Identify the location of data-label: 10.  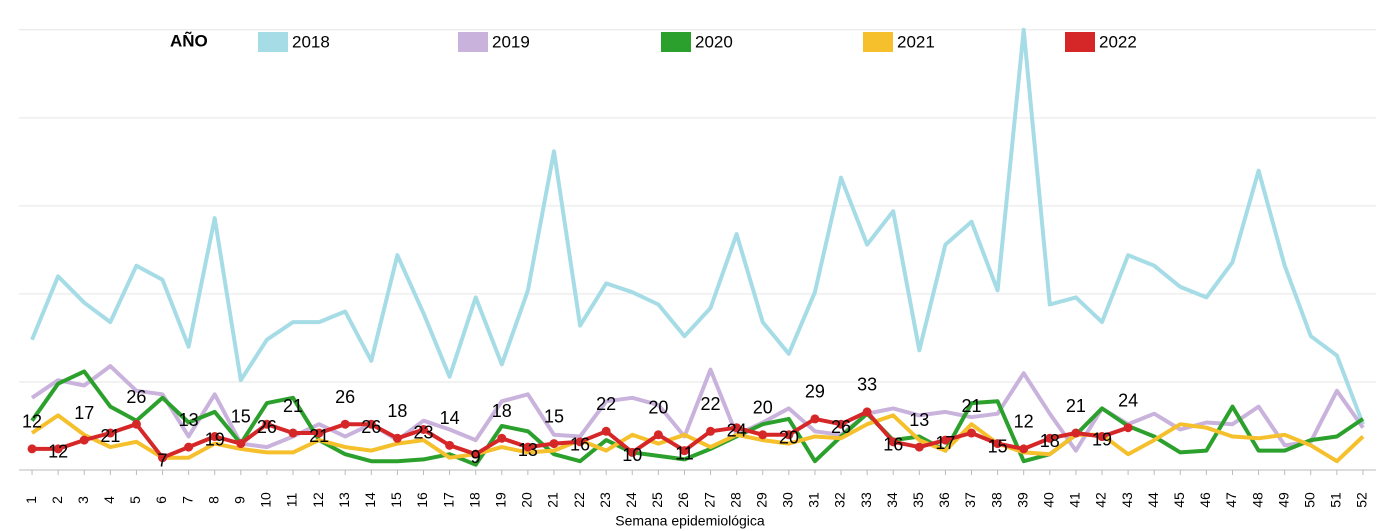
(632, 455).